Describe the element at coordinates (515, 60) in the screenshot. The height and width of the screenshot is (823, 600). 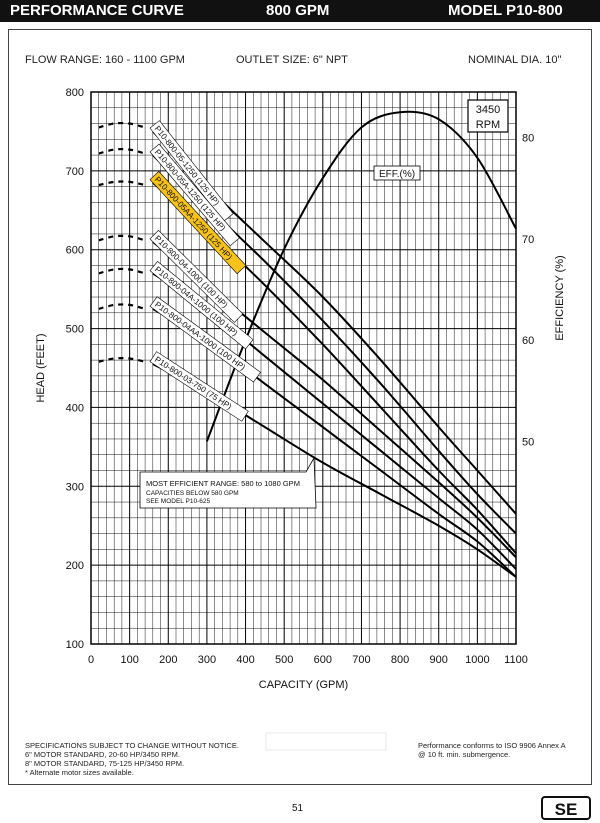
I see `nominal-diameter: NOMINAL DIA. 10"` at that location.